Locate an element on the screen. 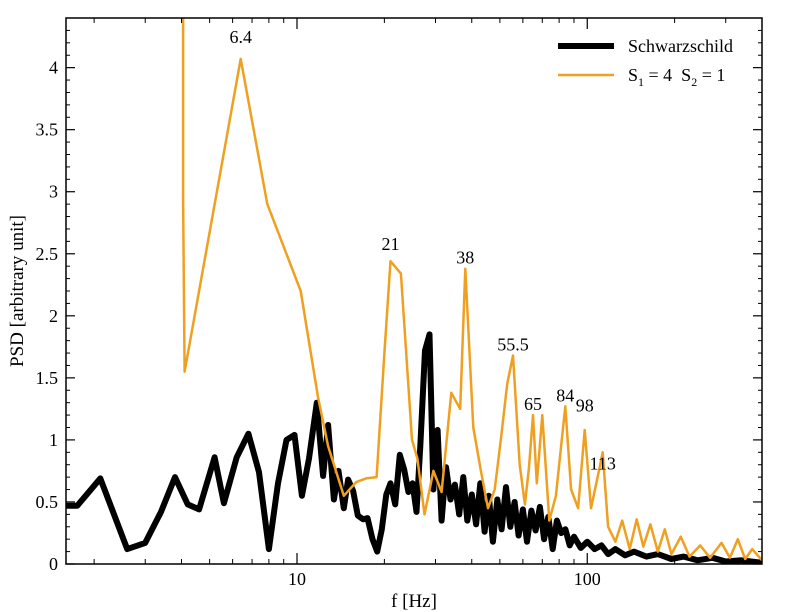 The image size is (792, 612). peak-label-0: 6.4 is located at coordinates (240, 37).